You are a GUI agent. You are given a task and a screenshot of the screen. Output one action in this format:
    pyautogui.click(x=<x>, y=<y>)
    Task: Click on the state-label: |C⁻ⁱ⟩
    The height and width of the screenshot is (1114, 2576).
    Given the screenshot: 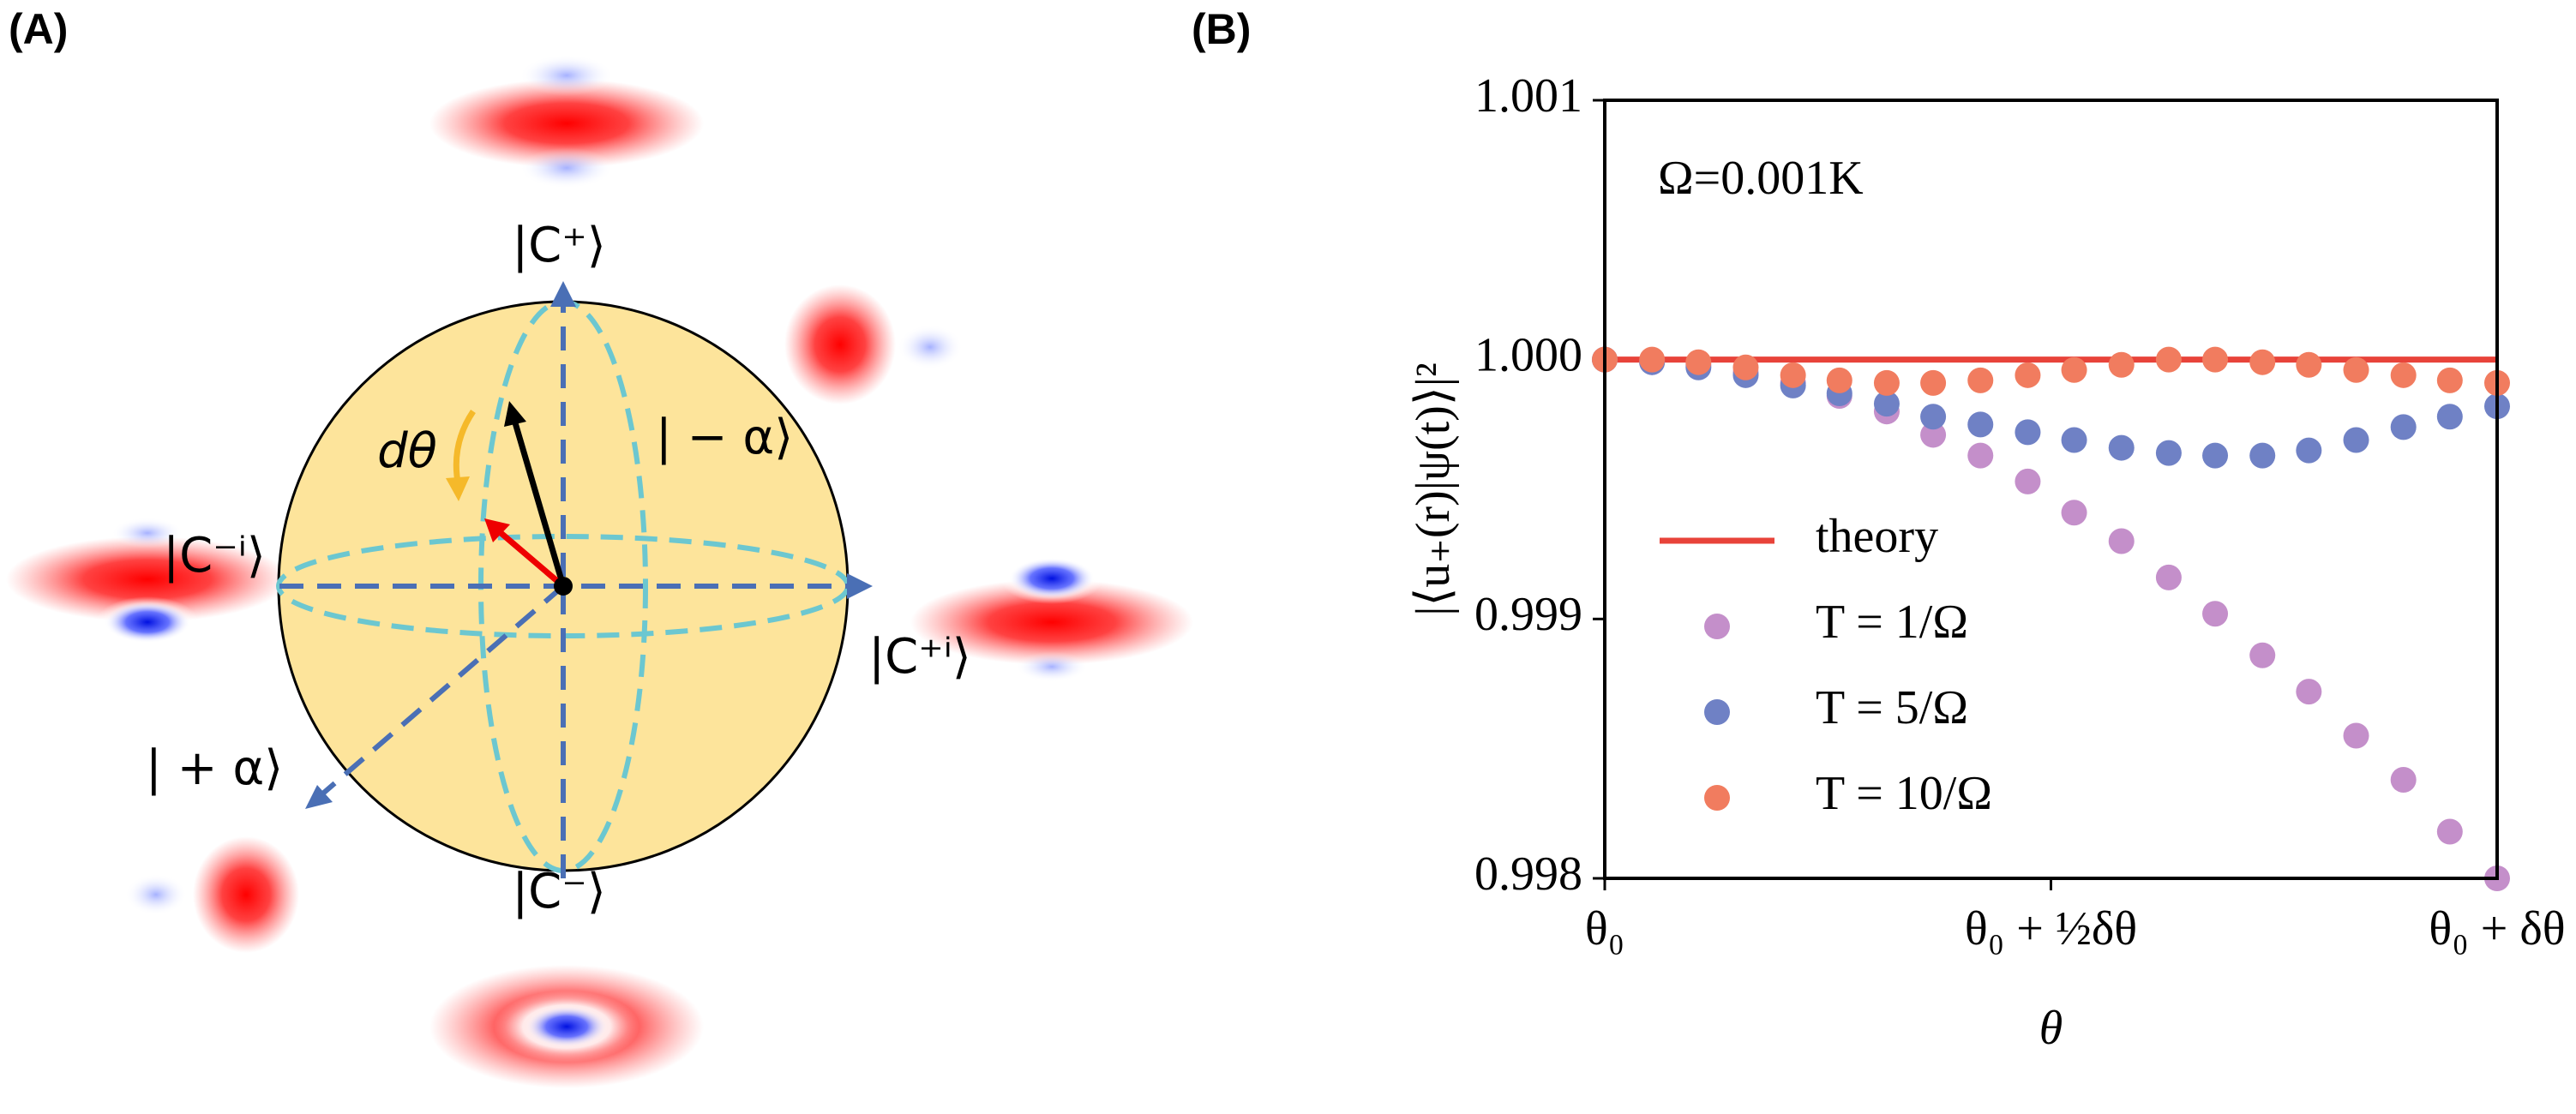 What is the action you would take?
    pyautogui.click(x=214, y=556)
    